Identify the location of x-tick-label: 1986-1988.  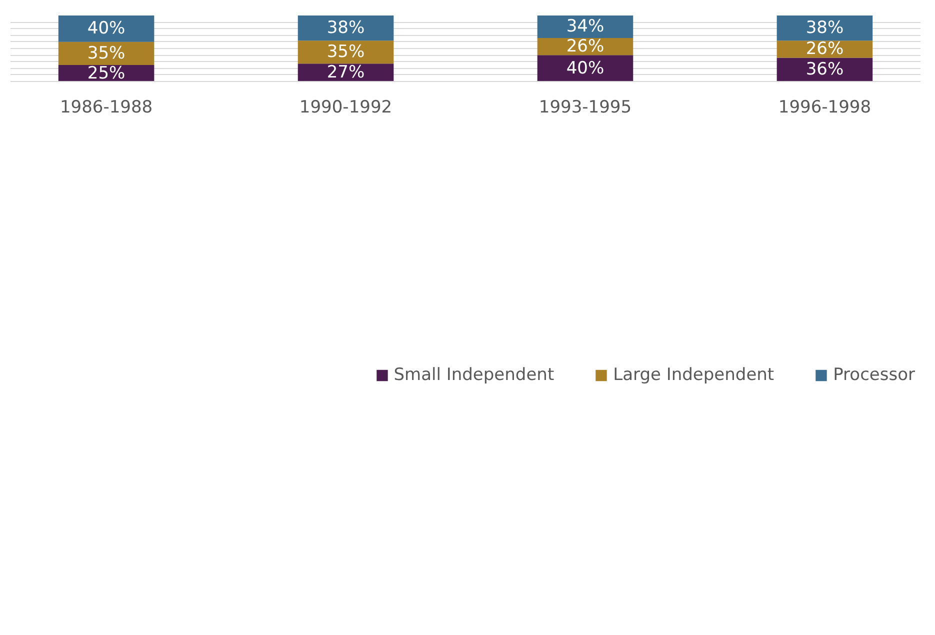
(106, 108).